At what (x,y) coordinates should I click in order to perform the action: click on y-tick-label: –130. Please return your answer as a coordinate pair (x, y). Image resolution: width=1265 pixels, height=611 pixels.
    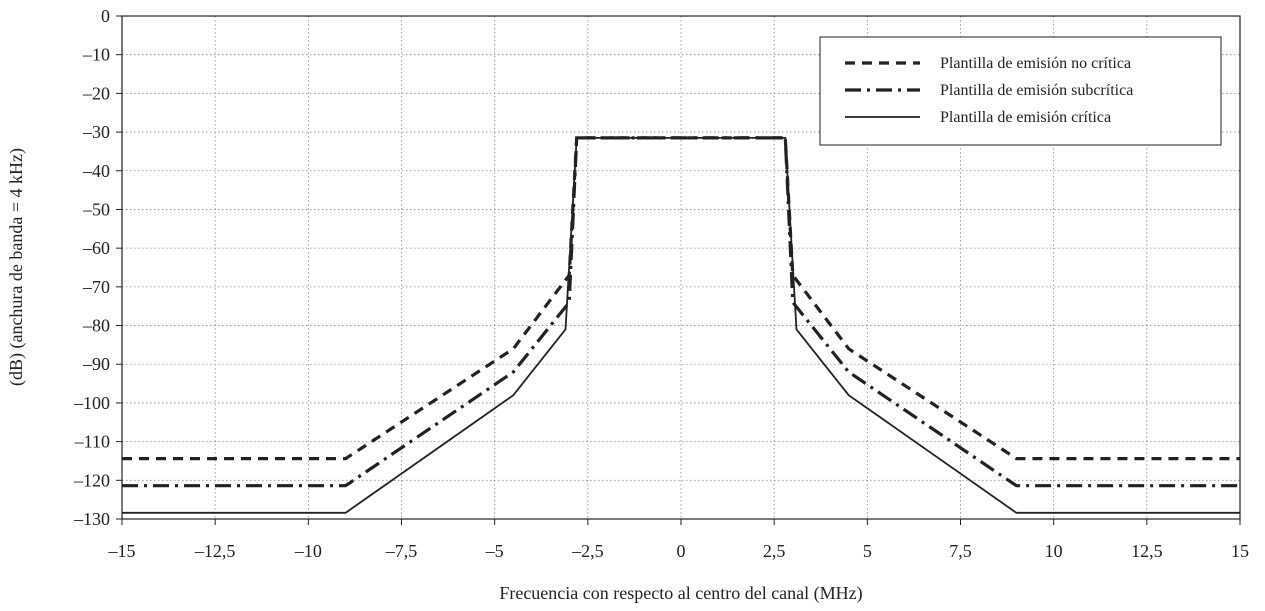
    Looking at the image, I should click on (91, 519).